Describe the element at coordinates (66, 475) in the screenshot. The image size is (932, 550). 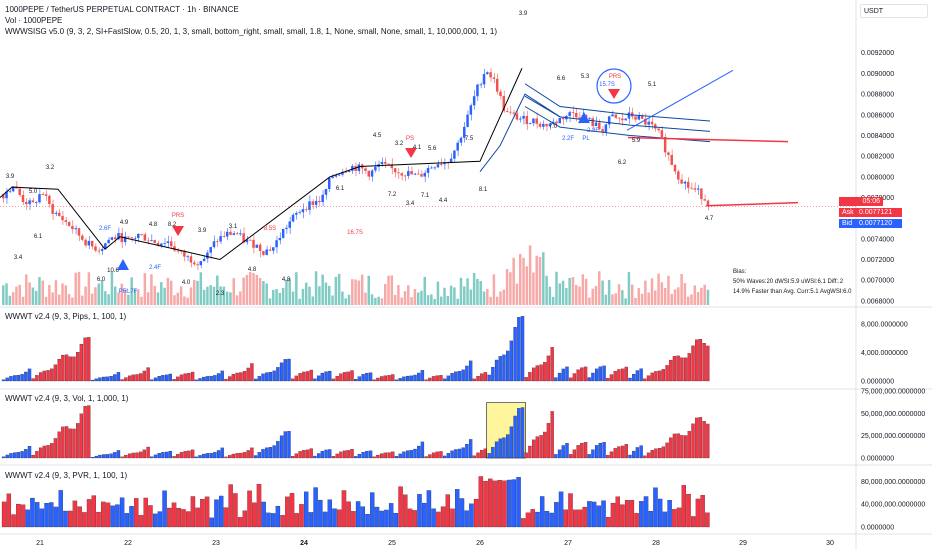
I see `pvr-pane-title: WWWT v2.4 (9, 3, PVR, 1, 100, 1)` at that location.